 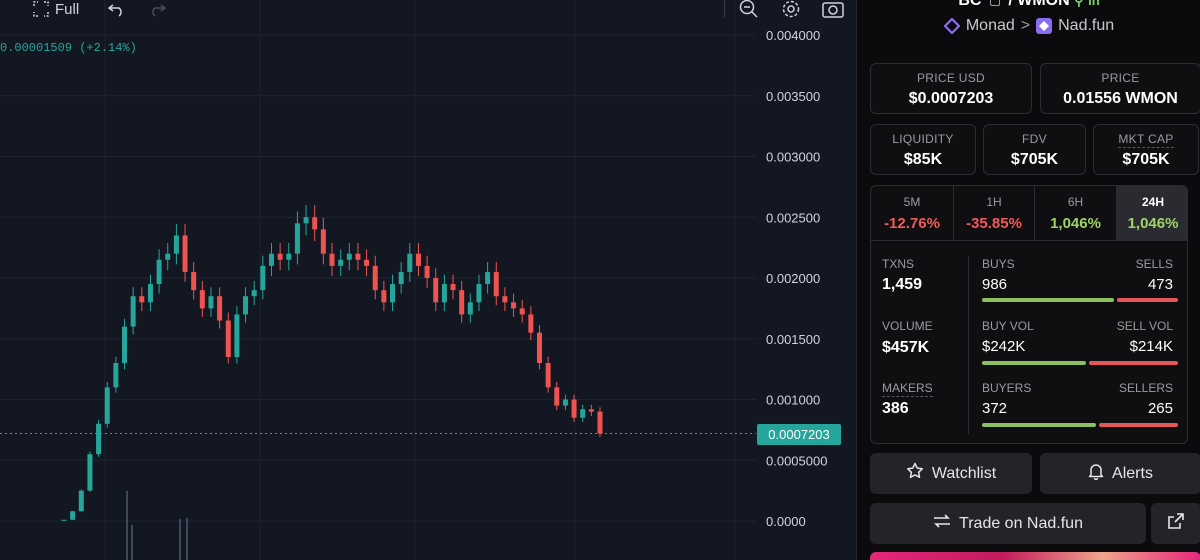 What do you see at coordinates (898, 264) in the screenshot?
I see `txns-label: TXNS` at bounding box center [898, 264].